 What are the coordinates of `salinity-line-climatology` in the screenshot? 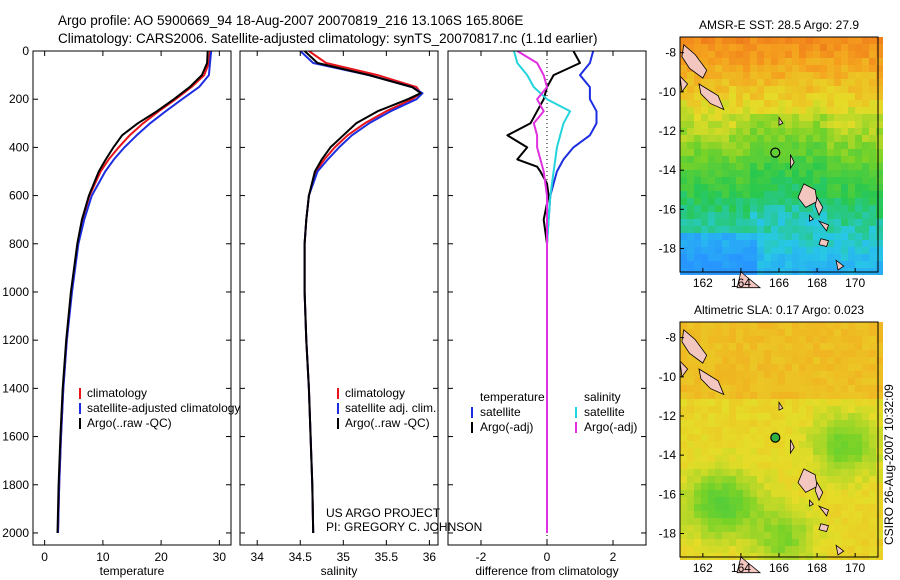 It's located at (362, 292).